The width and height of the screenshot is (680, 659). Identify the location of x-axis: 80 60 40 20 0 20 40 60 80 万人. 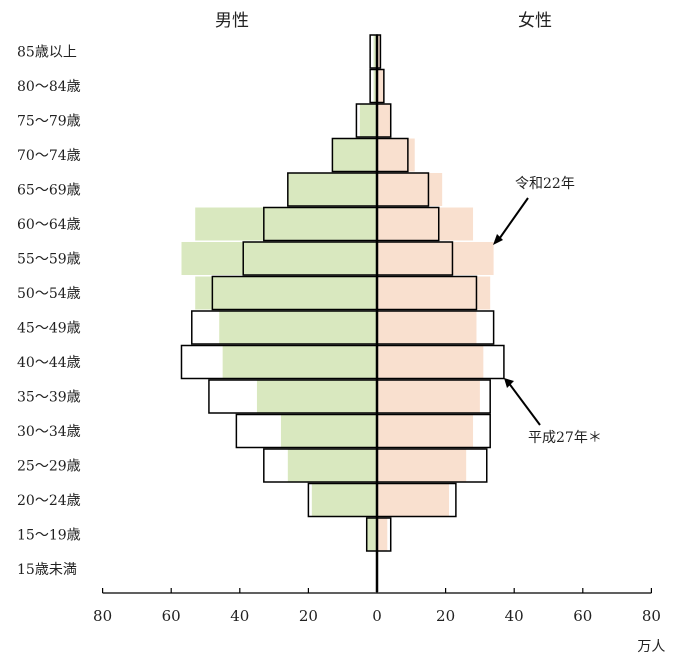
(379, 621).